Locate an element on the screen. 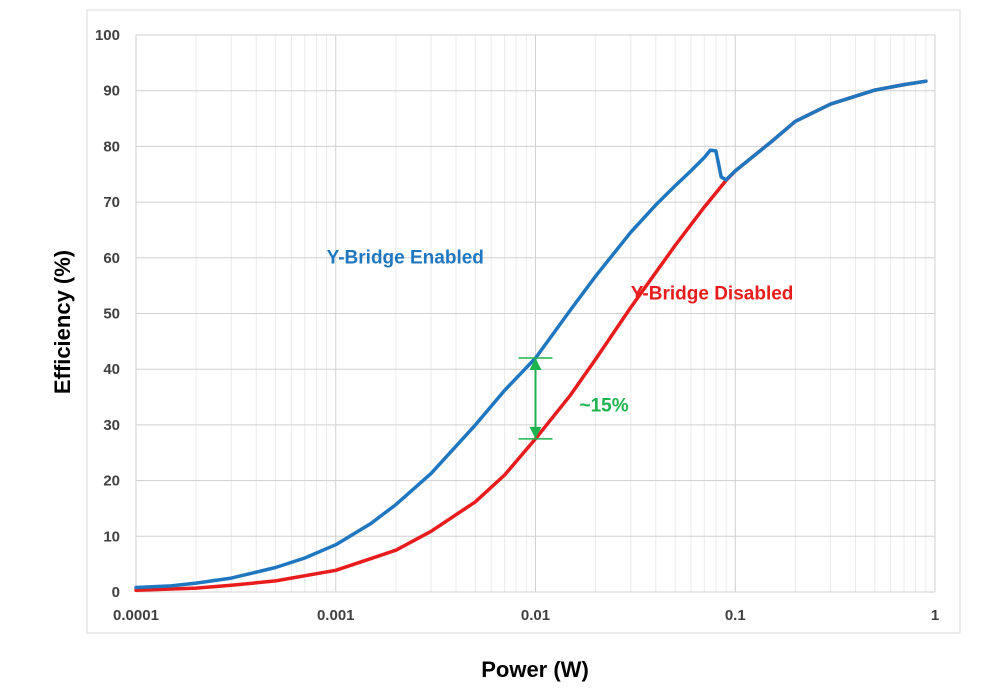 The width and height of the screenshot is (1000, 692). y-tick-label: 90 is located at coordinates (111, 91).